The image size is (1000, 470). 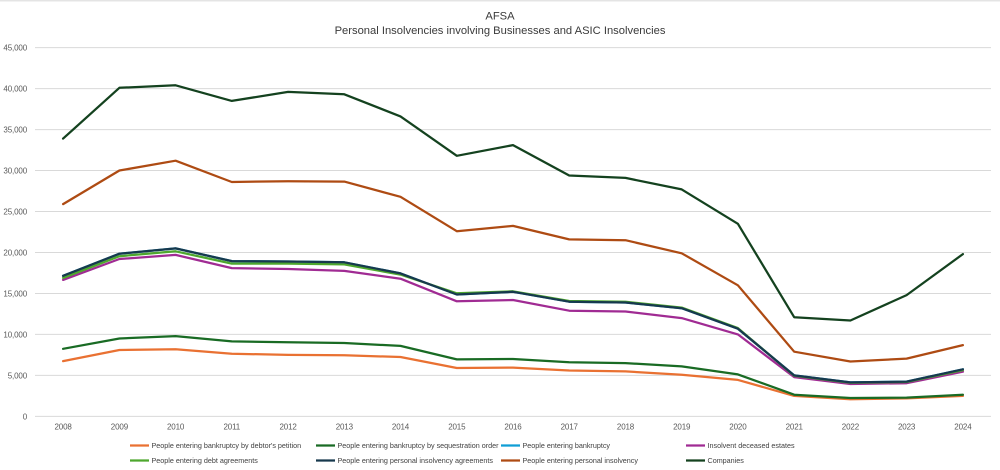 I want to click on svg-text: People entering bankruptcy, so click(x=567, y=445).